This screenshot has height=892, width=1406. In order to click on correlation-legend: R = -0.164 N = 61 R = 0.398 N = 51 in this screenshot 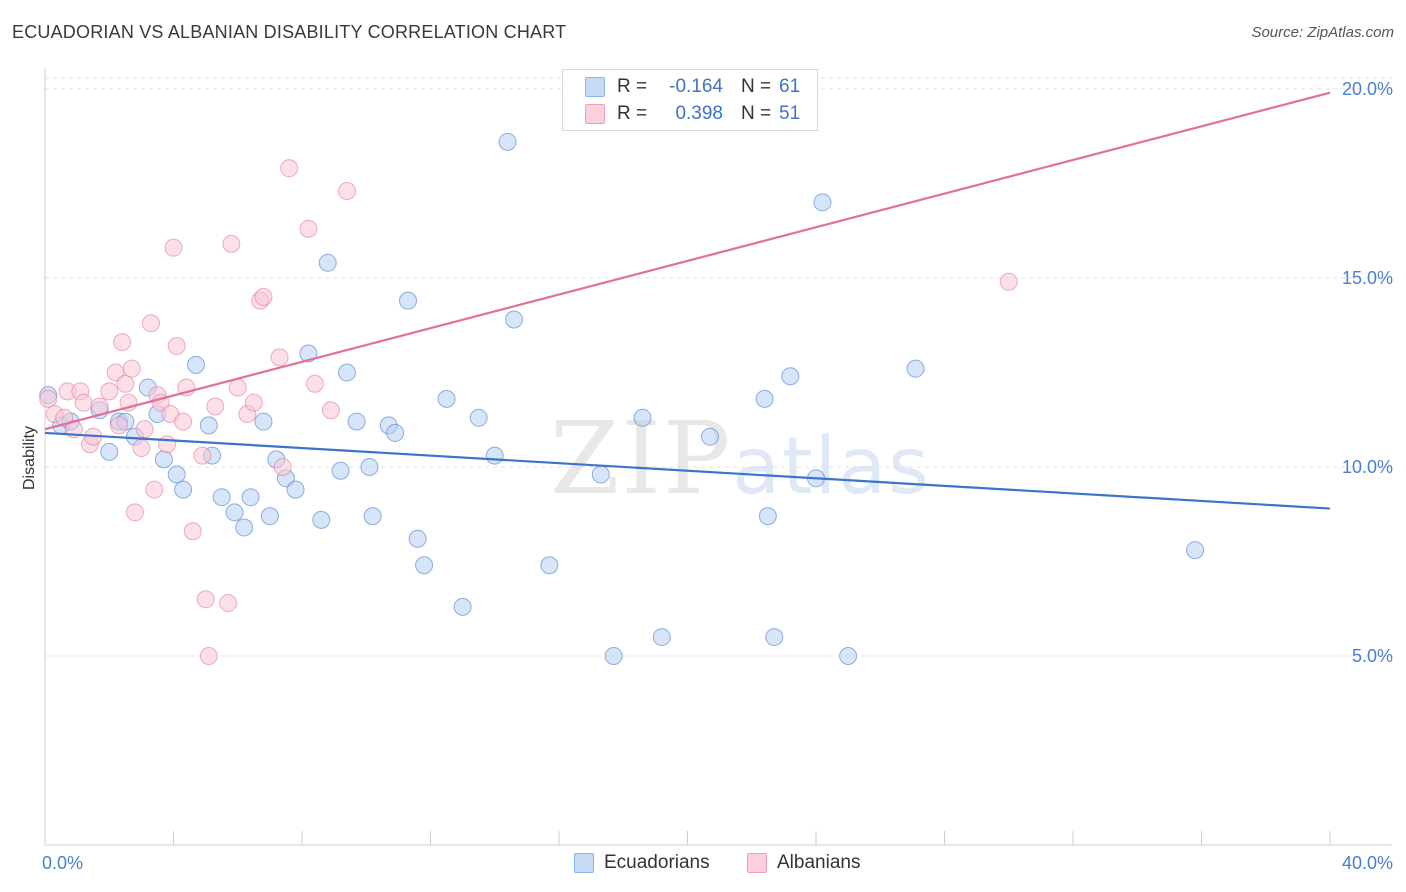, I will do `click(690, 100)`.